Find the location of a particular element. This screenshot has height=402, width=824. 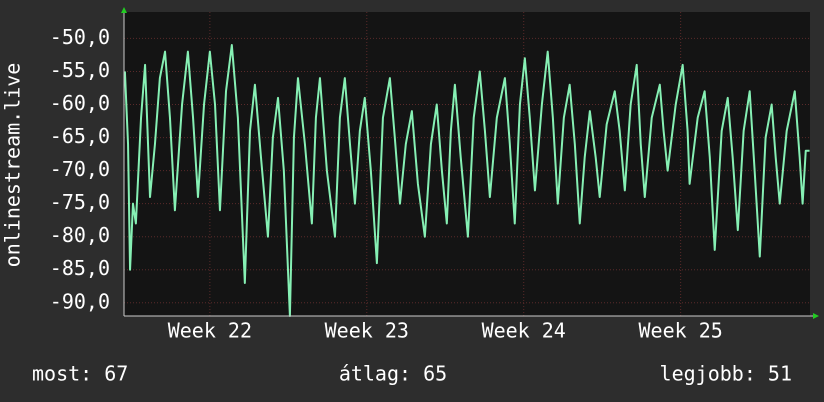

y-tick-label: -60,0 is located at coordinates (80, 103).